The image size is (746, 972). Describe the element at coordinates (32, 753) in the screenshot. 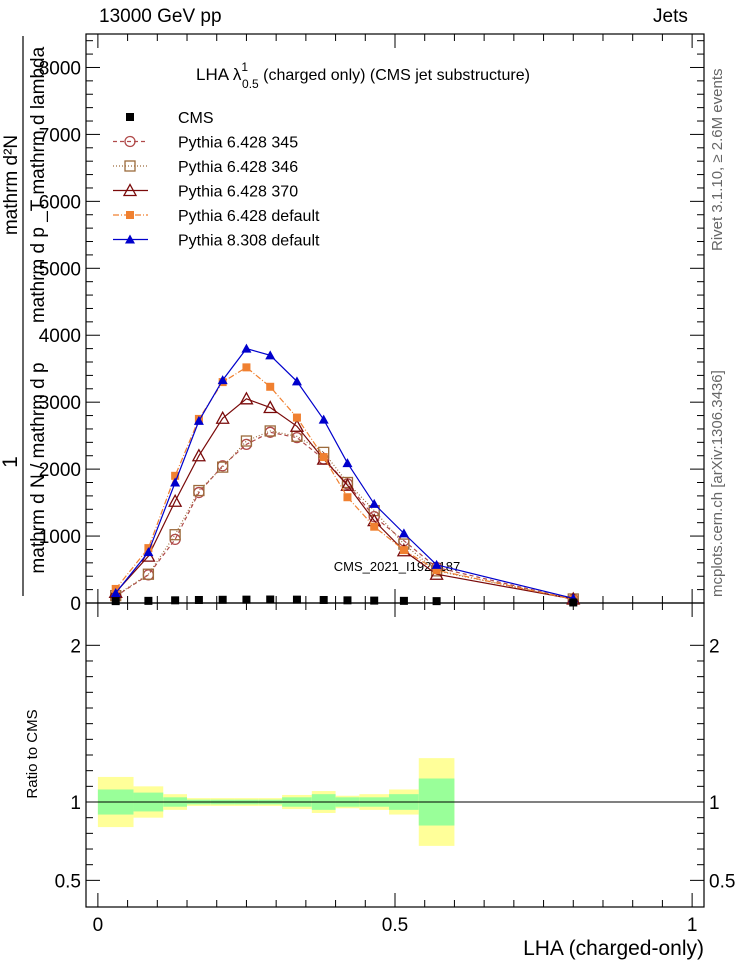

I see `ratio-axis-label: Ratio to CMS` at that location.